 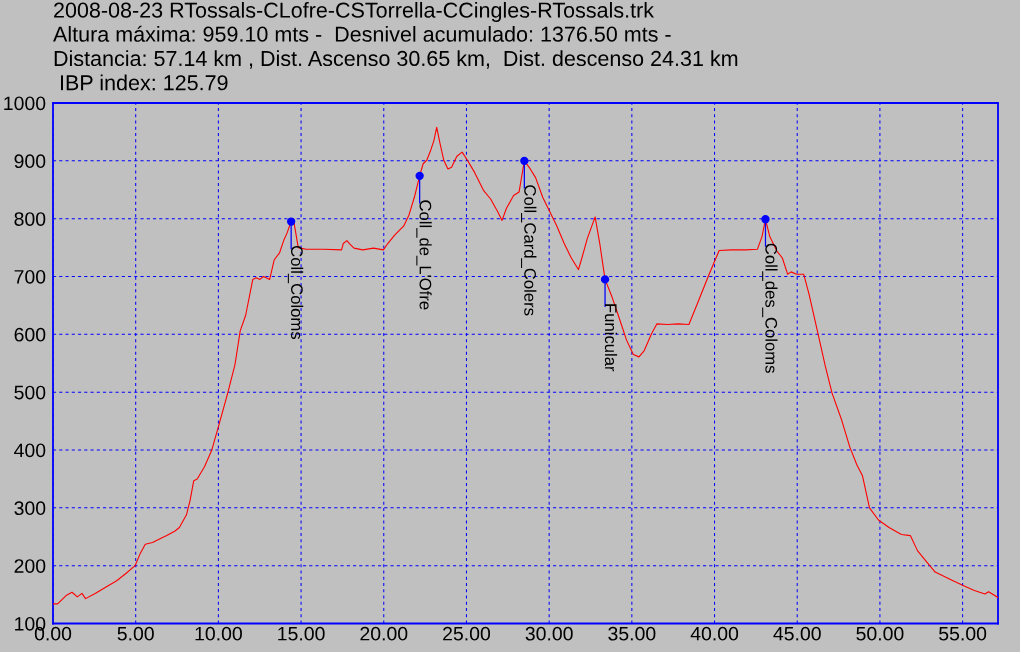 What do you see at coordinates (30, 276) in the screenshot?
I see `y-tick-label: 700` at bounding box center [30, 276].